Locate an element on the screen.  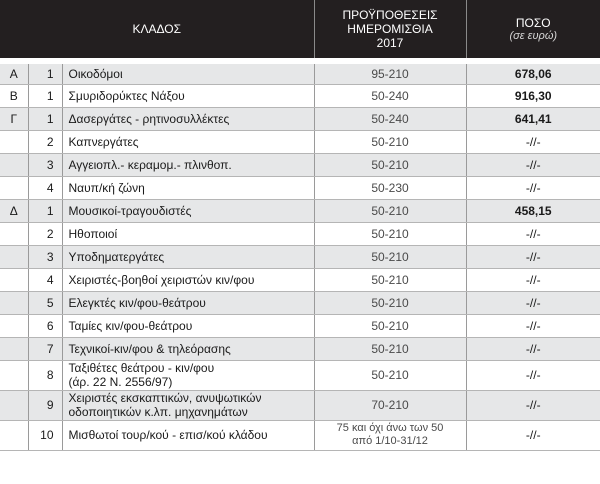
branch-name-cell: Αγγειοπλ.- κεραμομ.- πλινθοπ. is located at coordinates (188, 165).